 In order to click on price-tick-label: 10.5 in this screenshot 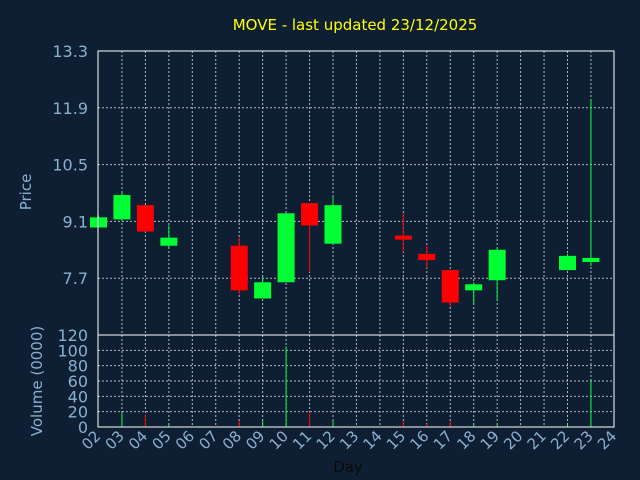, I will do `click(70, 165)`.